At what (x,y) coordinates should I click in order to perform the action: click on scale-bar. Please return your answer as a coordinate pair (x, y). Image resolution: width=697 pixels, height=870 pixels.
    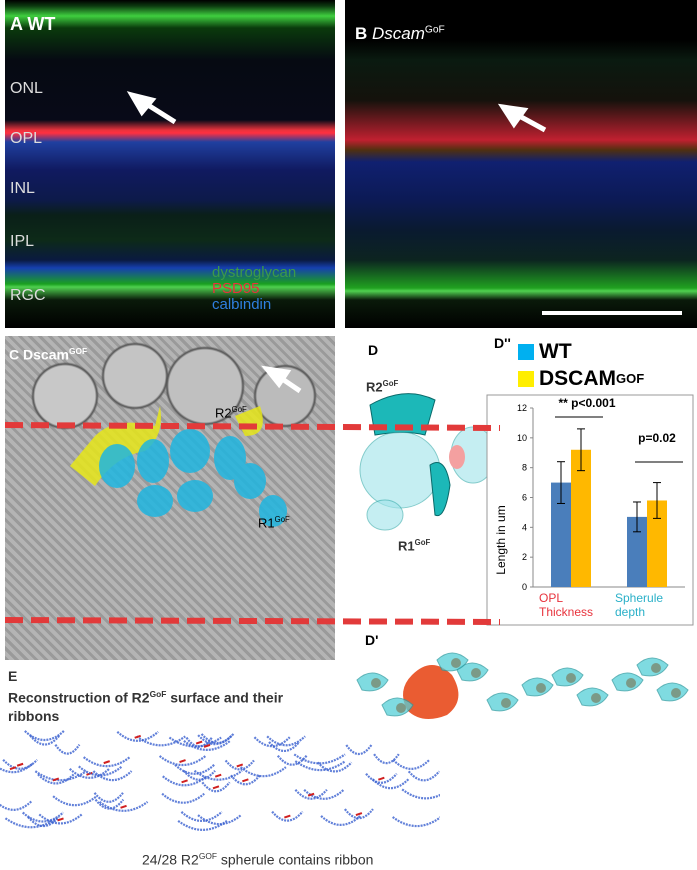
    Looking at the image, I should click on (612, 313).